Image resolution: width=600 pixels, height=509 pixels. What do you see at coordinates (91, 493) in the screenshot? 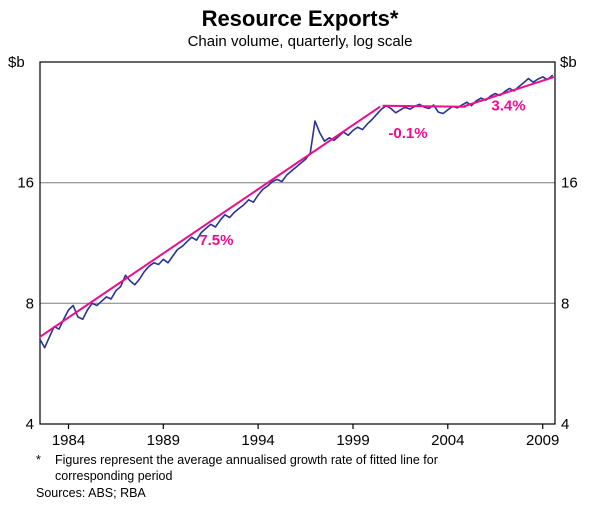
I see `footnote-sources: Sources: ABS; RBA` at bounding box center [91, 493].